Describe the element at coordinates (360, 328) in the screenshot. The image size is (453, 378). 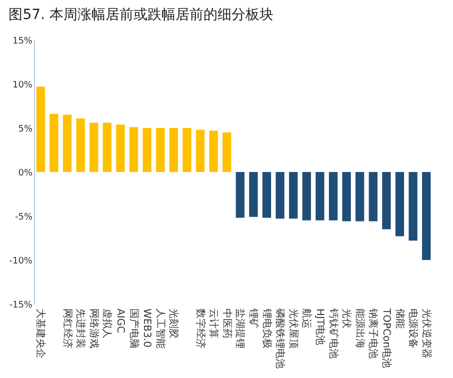
I see `x-tick-label: 能源出海` at that location.